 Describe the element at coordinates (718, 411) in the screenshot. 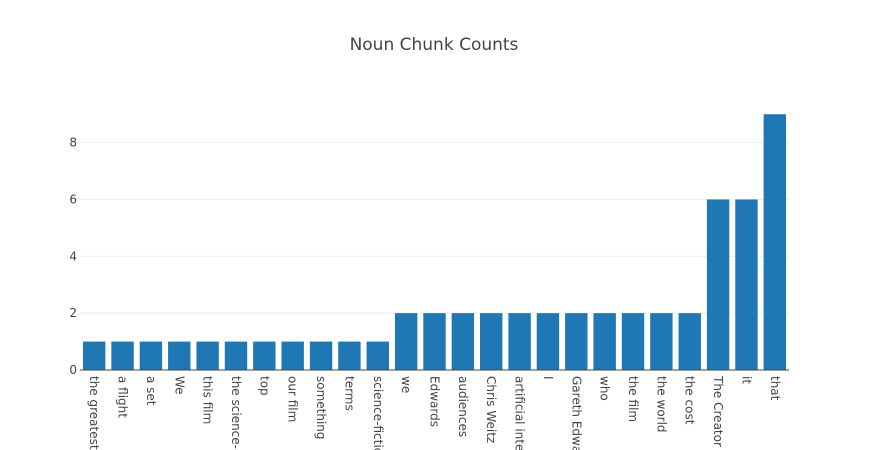

I see `x-tick-label: The Creator` at that location.